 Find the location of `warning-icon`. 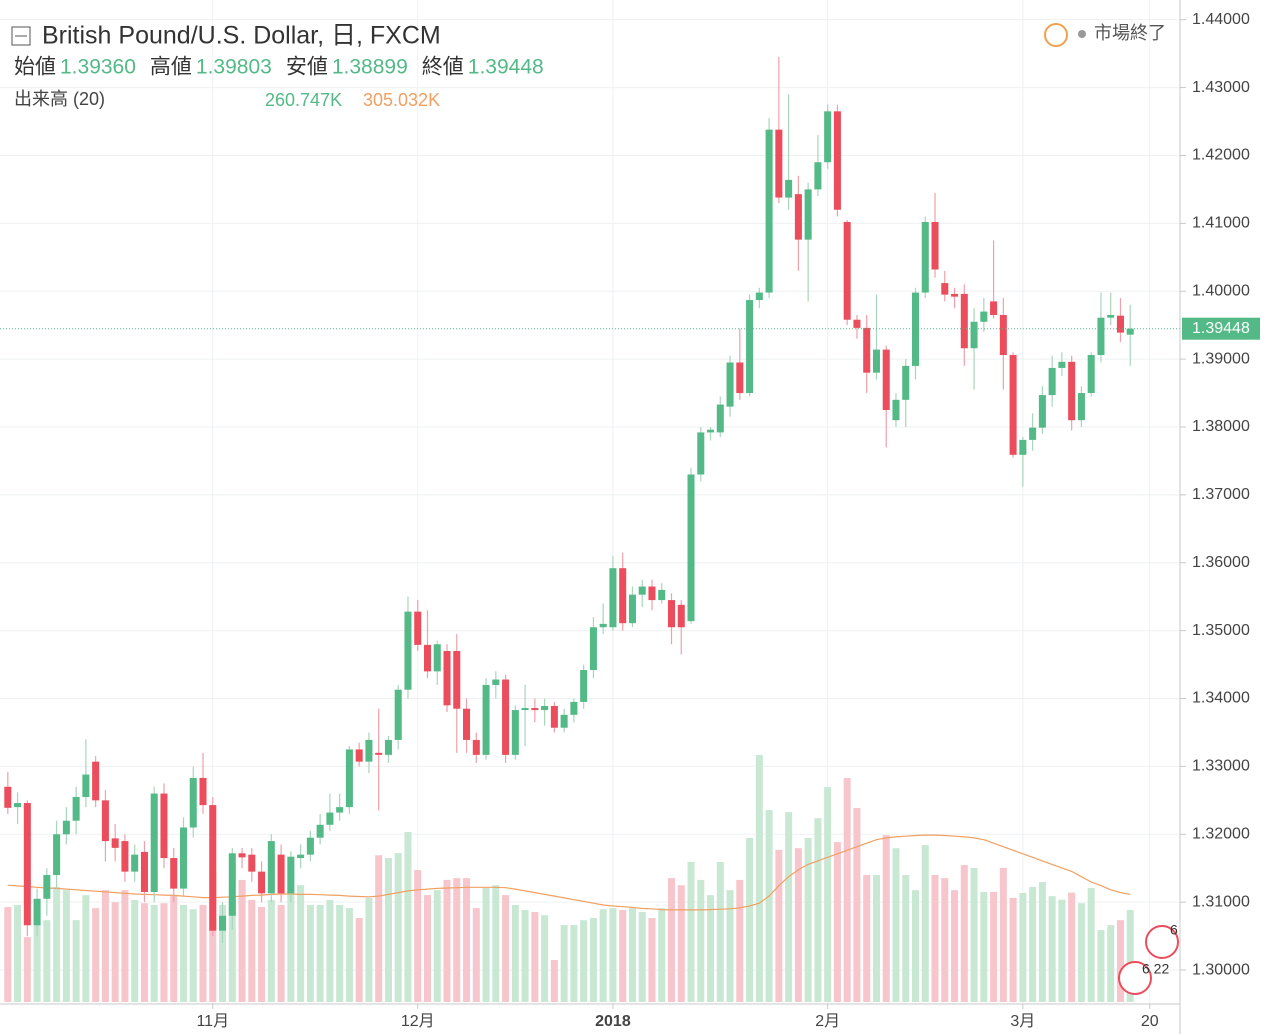

warning-icon is located at coordinates (1056, 35).